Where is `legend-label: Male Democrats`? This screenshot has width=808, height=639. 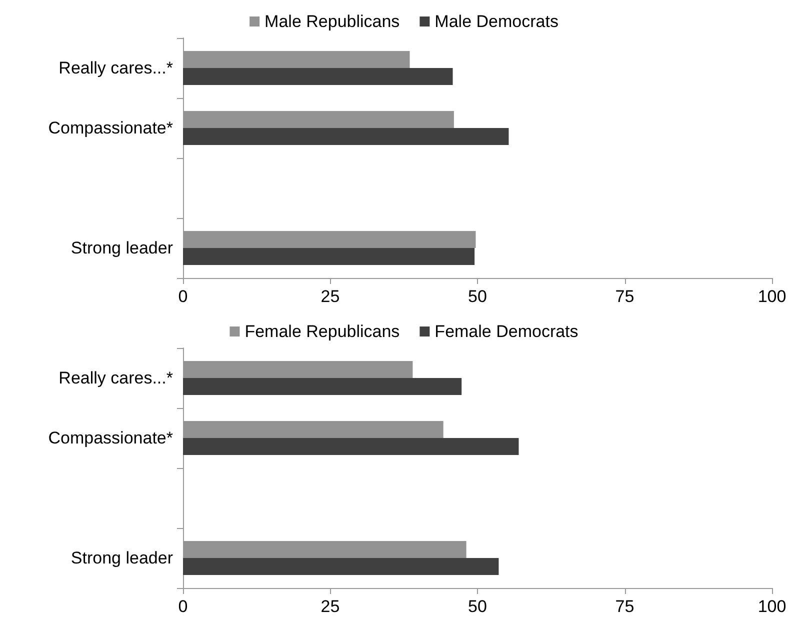 legend-label: Male Democrats is located at coordinates (496, 21).